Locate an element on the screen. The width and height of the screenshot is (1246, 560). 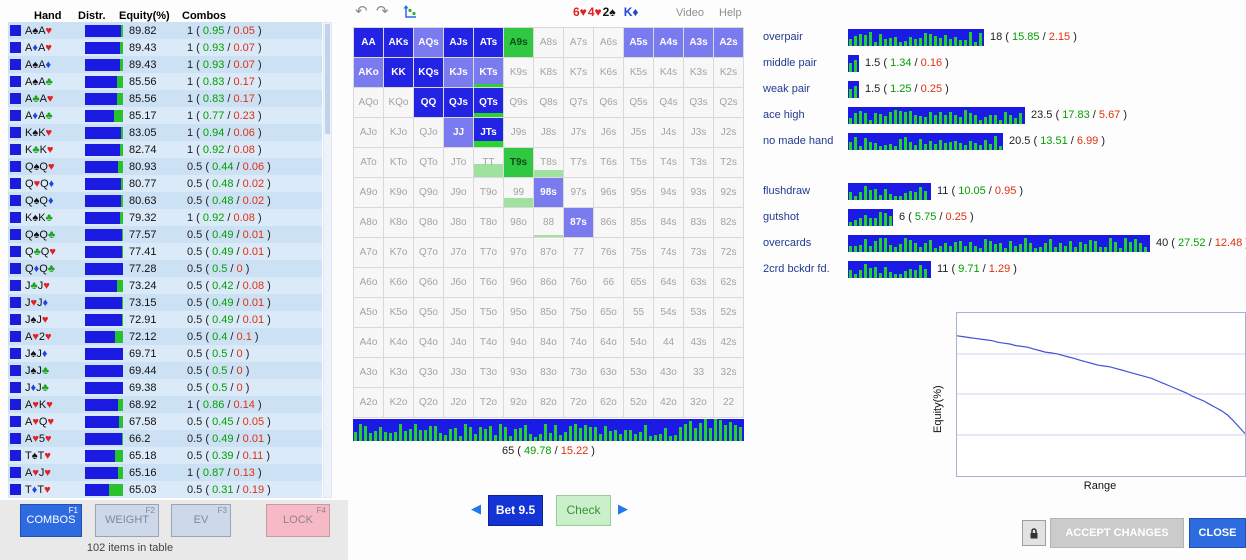
table-row: A♥5♥ 66.2 0.5 ( 0.49 / 0.01 ) is located at coordinates (165, 438).